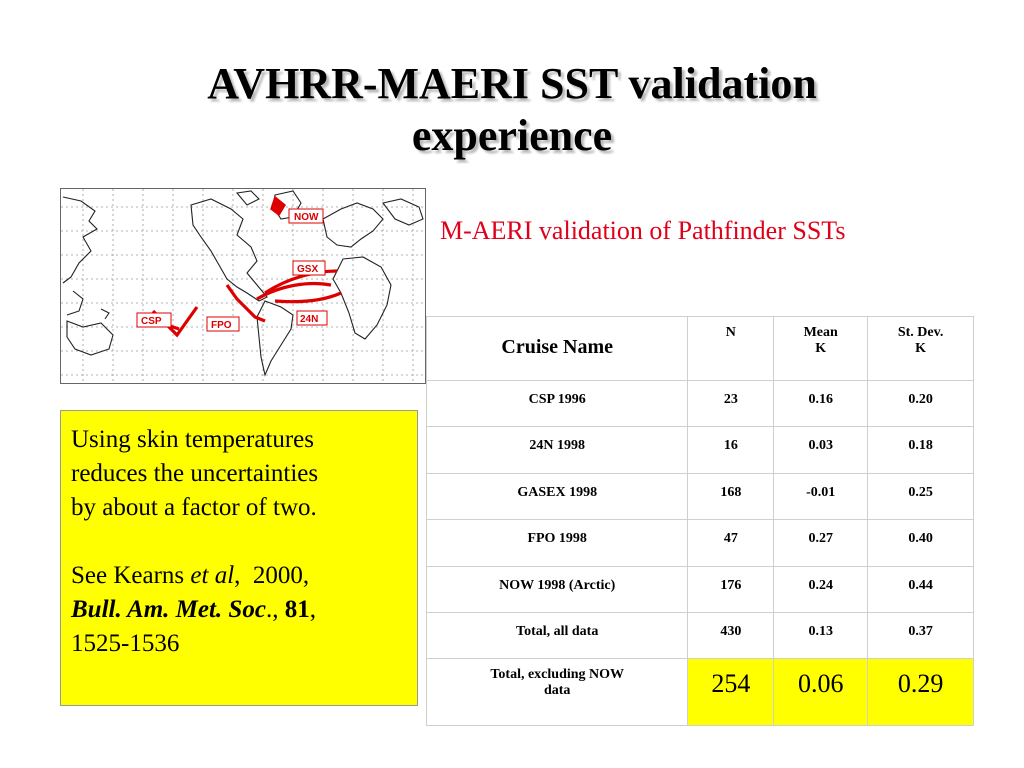 This screenshot has width=1024, height=768. I want to click on slide-title: AVHRR-MAERI SST validation experience, so click(512, 110).